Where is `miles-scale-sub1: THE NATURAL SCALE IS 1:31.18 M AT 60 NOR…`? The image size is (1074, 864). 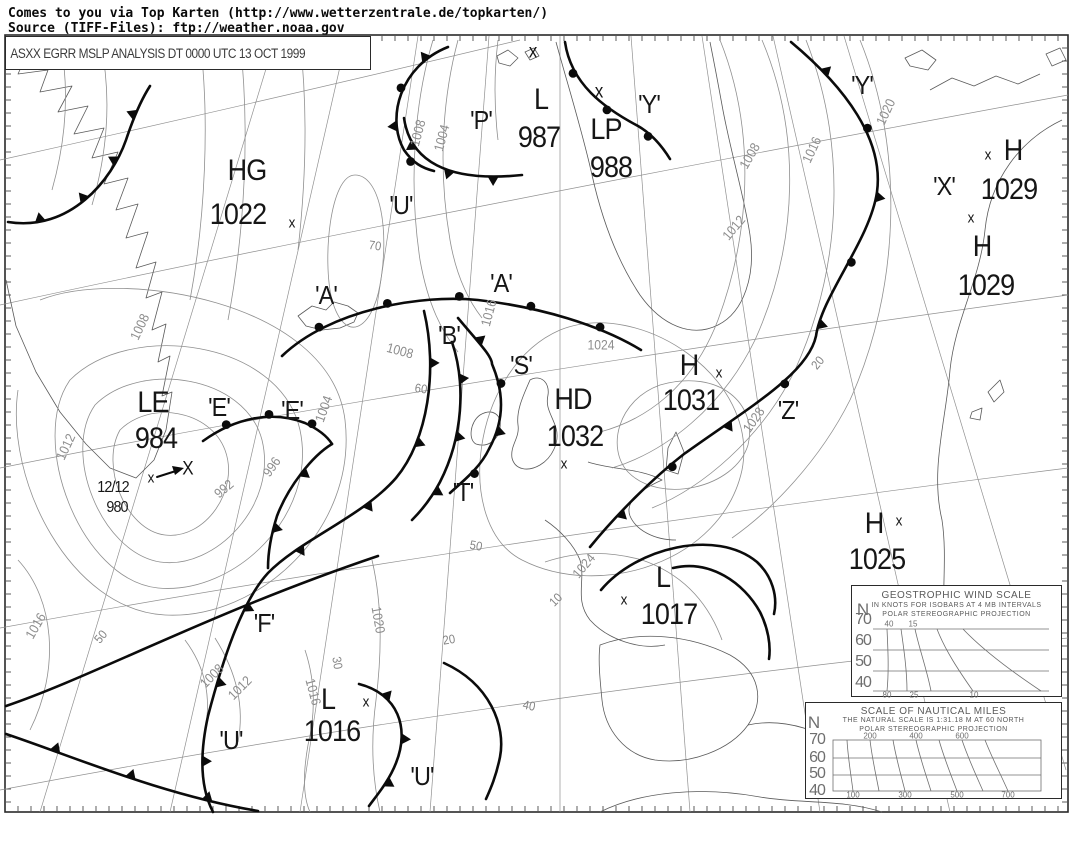 miles-scale-sub1: THE NATURAL SCALE IS 1:31.18 M AT 60 NOR… is located at coordinates (933, 720).